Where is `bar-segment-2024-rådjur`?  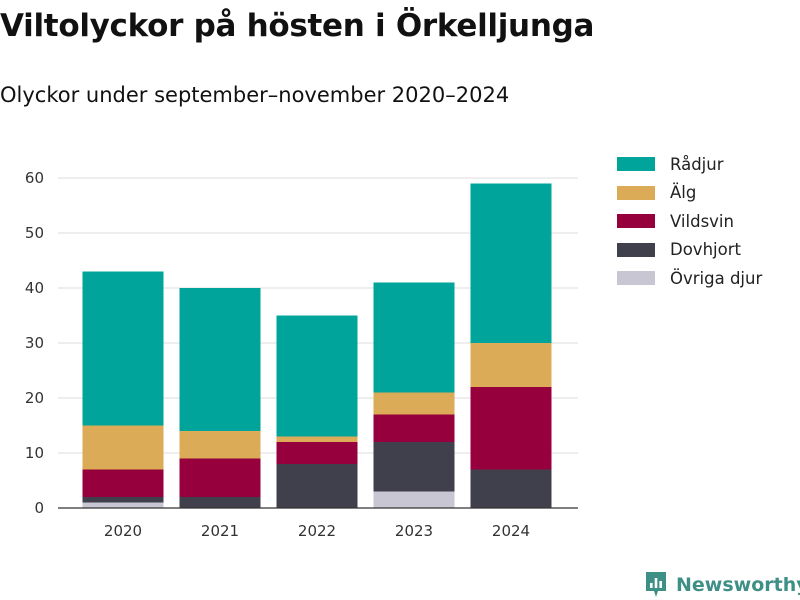 bar-segment-2024-rådjur is located at coordinates (511, 263).